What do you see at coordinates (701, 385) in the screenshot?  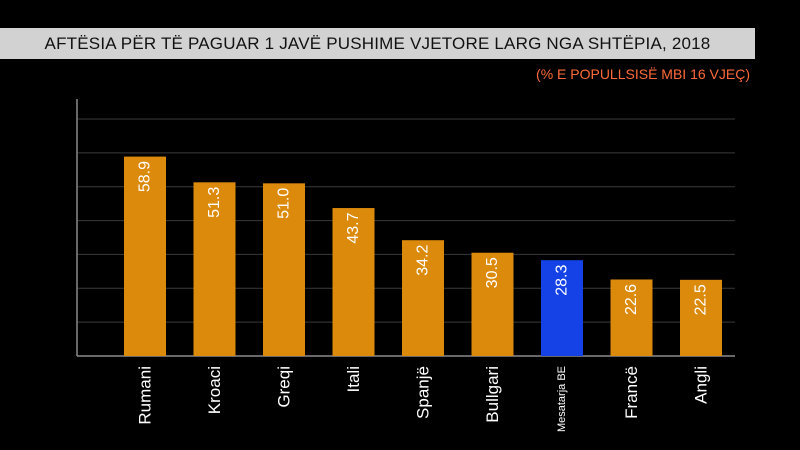 I see `x-tick-label: Angli` at bounding box center [701, 385].